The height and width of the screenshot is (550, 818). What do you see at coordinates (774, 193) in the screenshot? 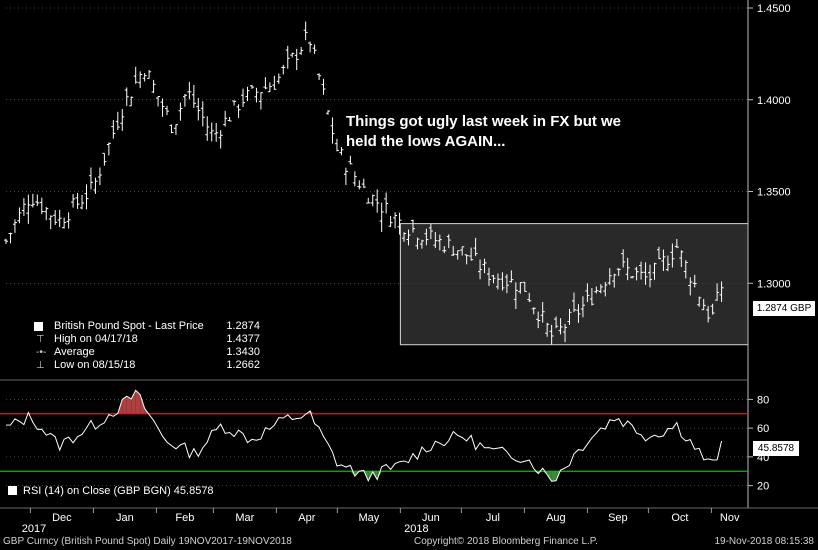
I see `price-tick-label: 1.3500` at bounding box center [774, 193].